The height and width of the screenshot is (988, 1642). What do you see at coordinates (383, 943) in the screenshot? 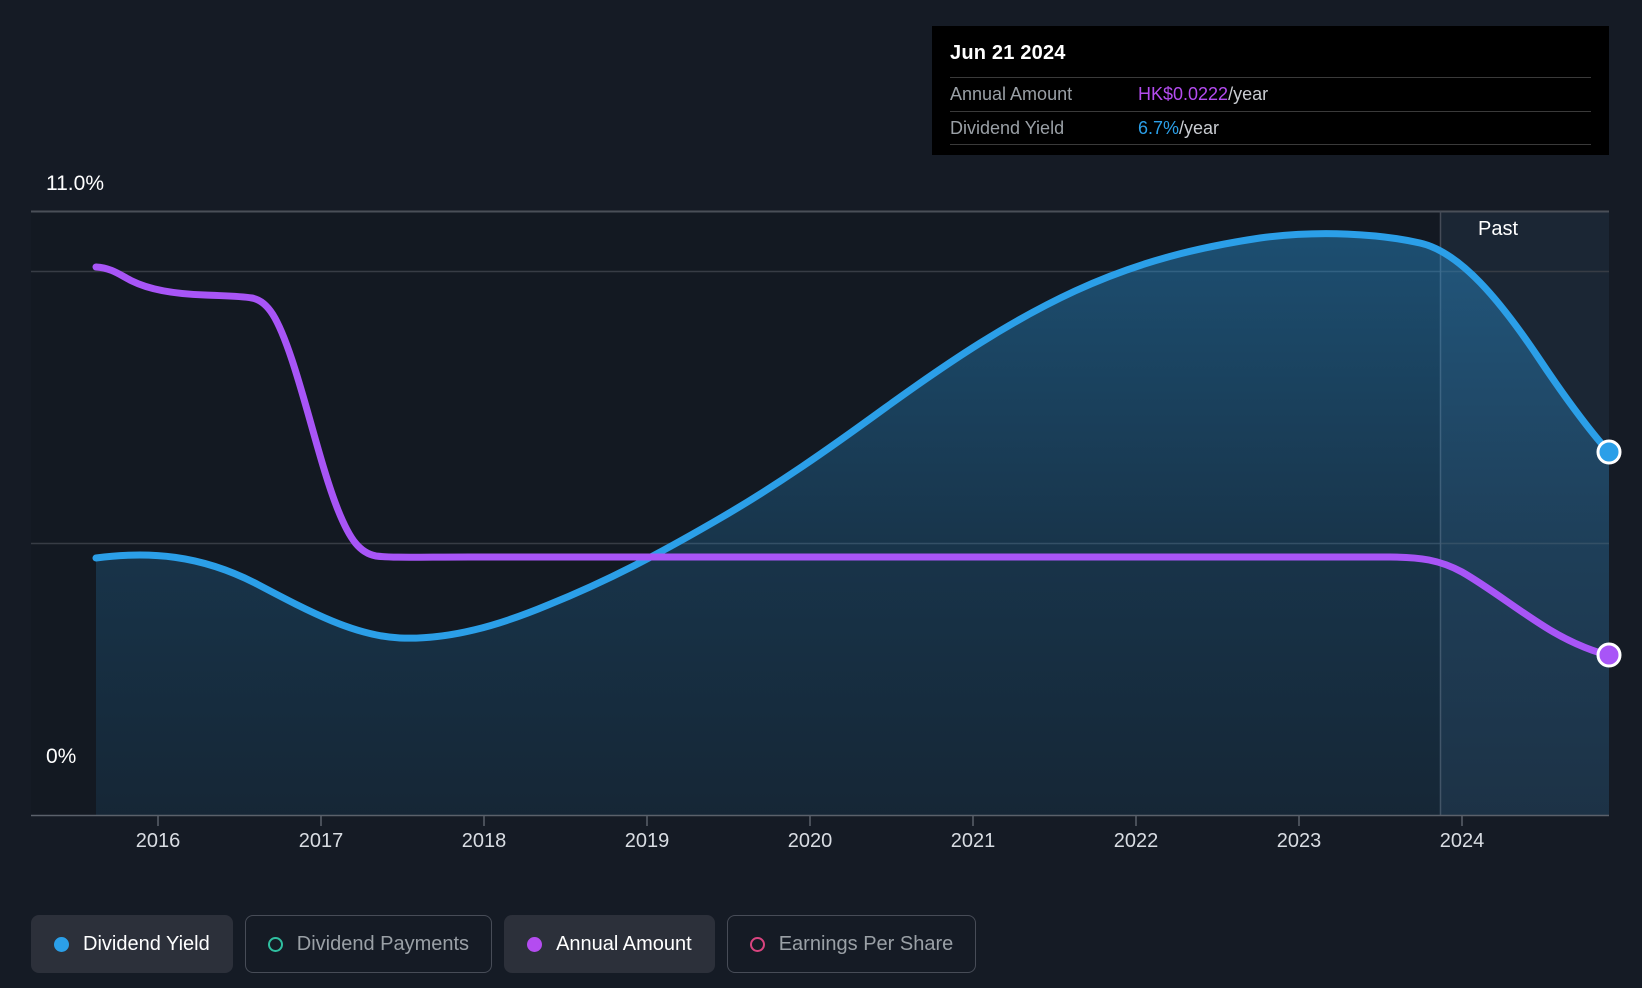
I see `legend-label-dividend-payments: Dividend Payments` at bounding box center [383, 943].